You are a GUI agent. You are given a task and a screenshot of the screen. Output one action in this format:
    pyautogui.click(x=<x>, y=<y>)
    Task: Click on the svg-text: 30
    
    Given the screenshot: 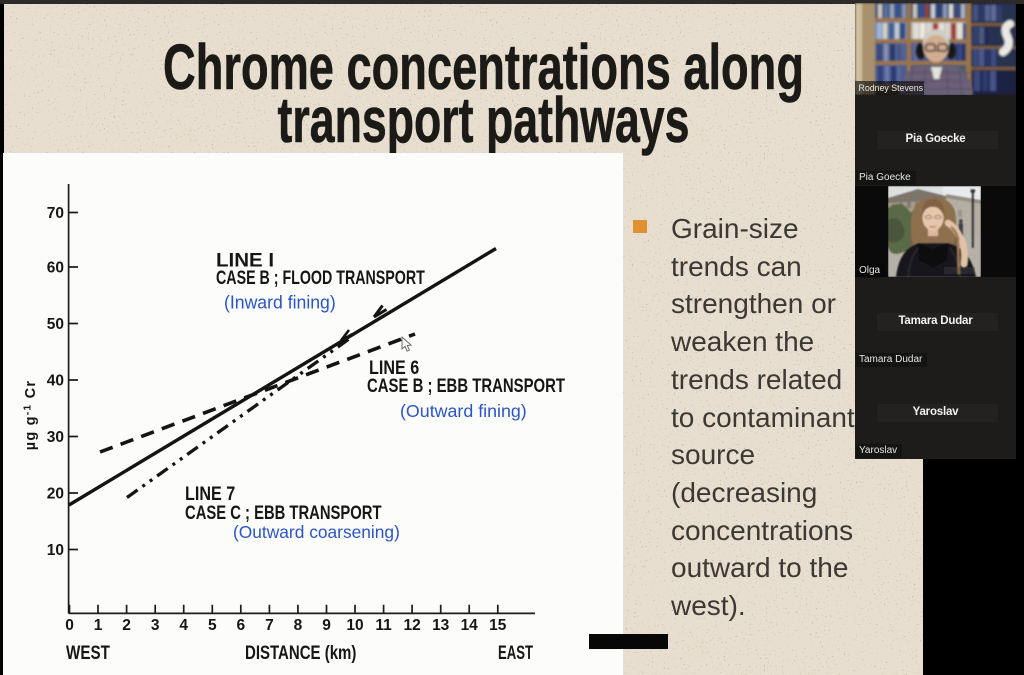 What is the action you would take?
    pyautogui.click(x=55, y=437)
    